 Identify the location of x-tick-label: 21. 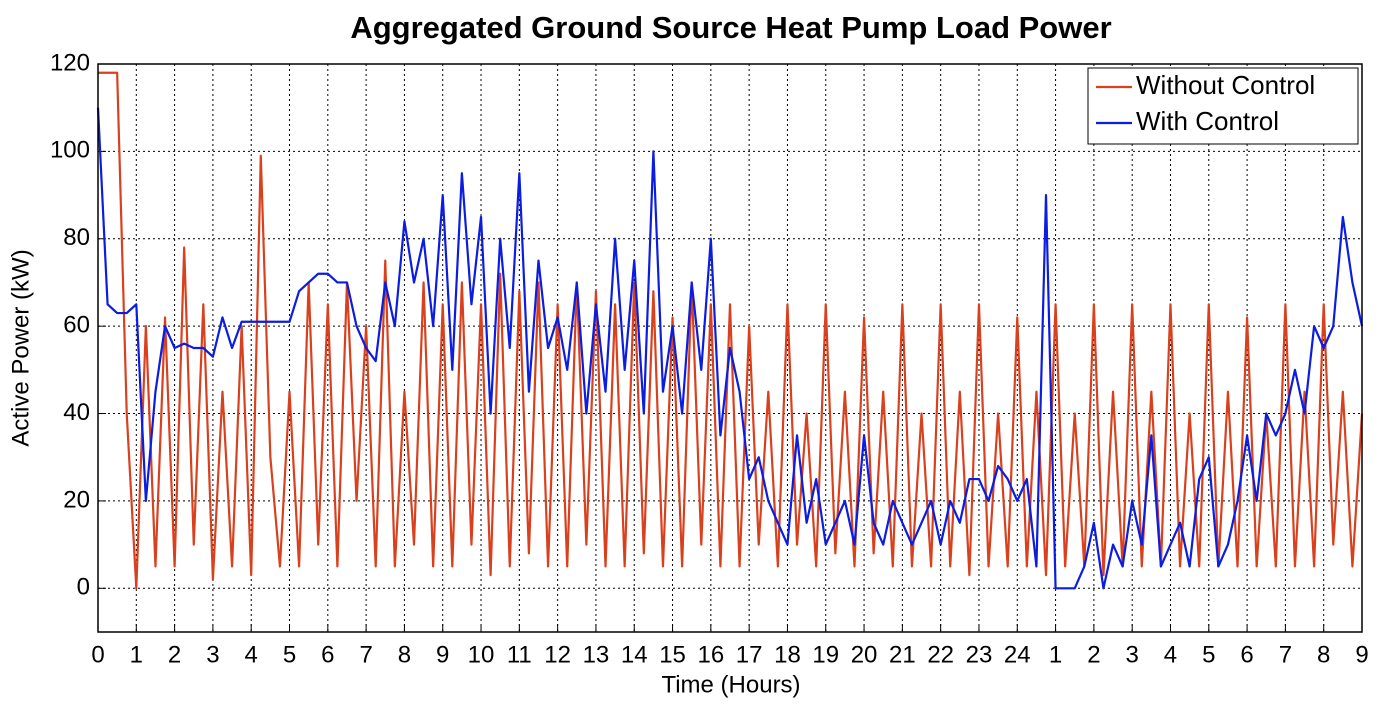
(902, 654).